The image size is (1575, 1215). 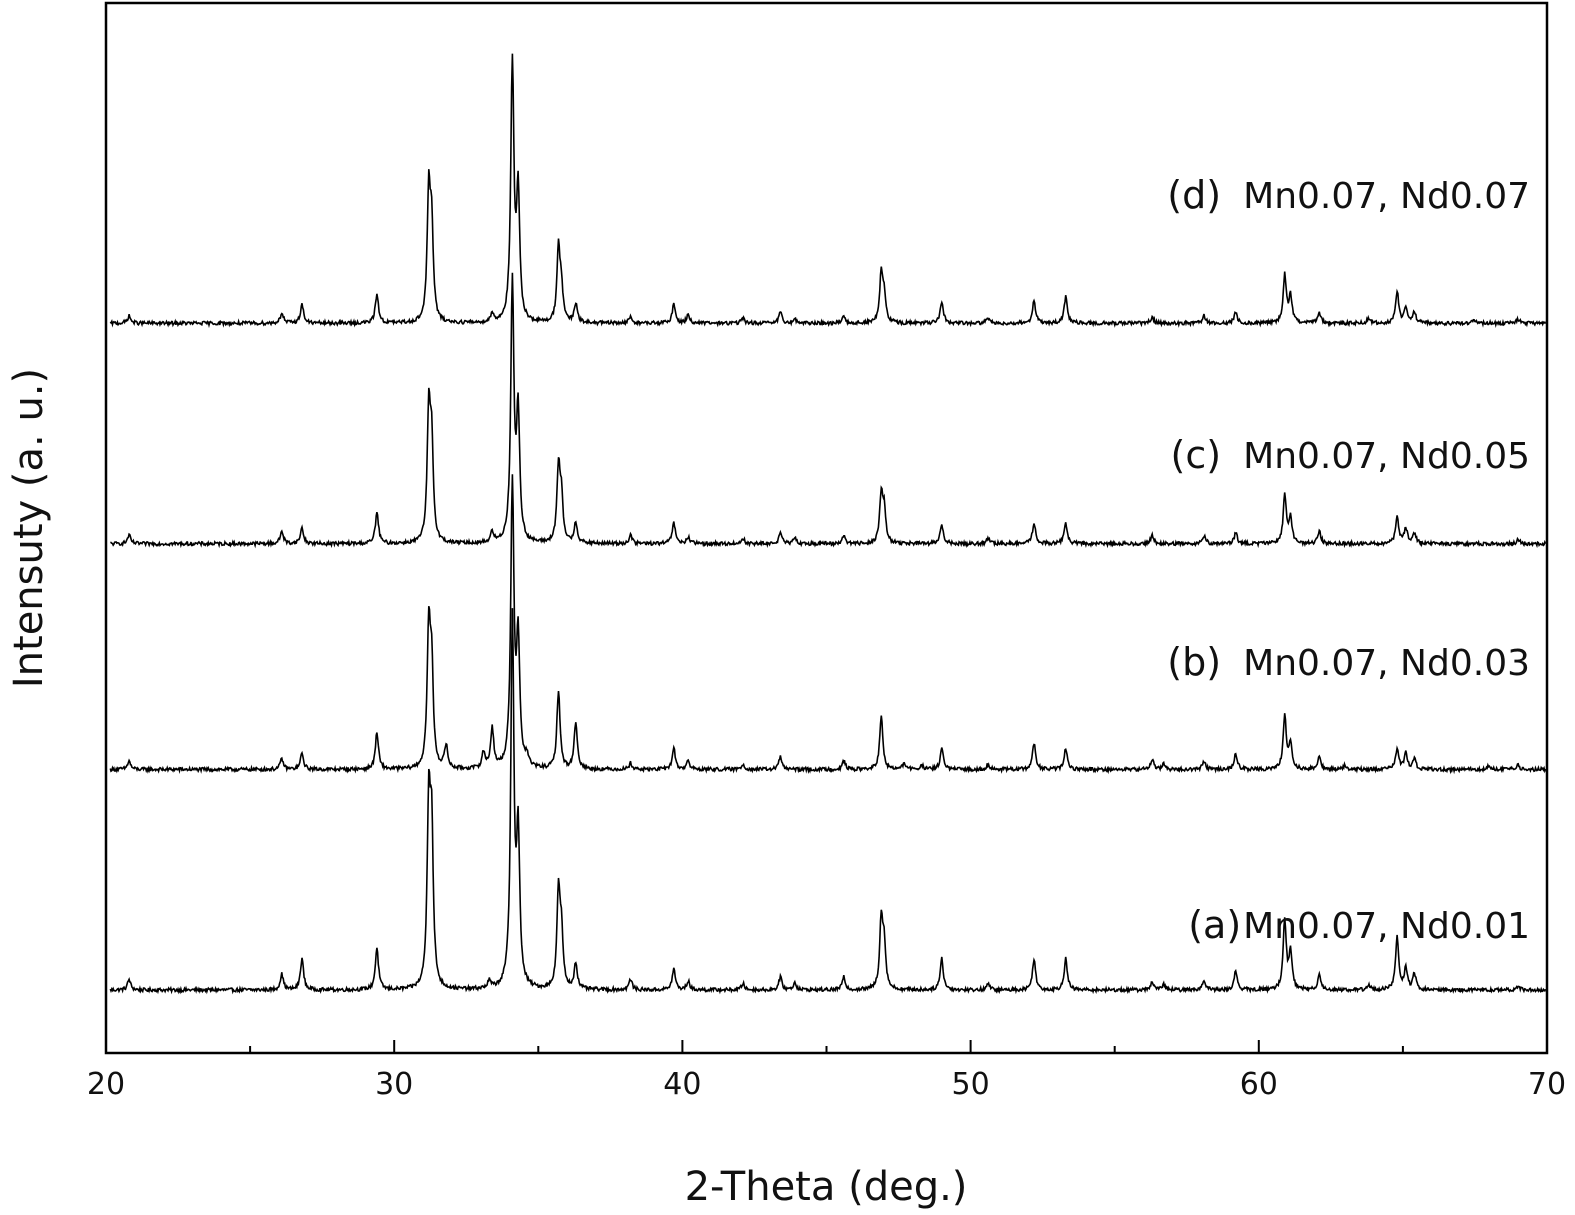 What do you see at coordinates (106, 1084) in the screenshot?
I see `x-tick-label: 20` at bounding box center [106, 1084].